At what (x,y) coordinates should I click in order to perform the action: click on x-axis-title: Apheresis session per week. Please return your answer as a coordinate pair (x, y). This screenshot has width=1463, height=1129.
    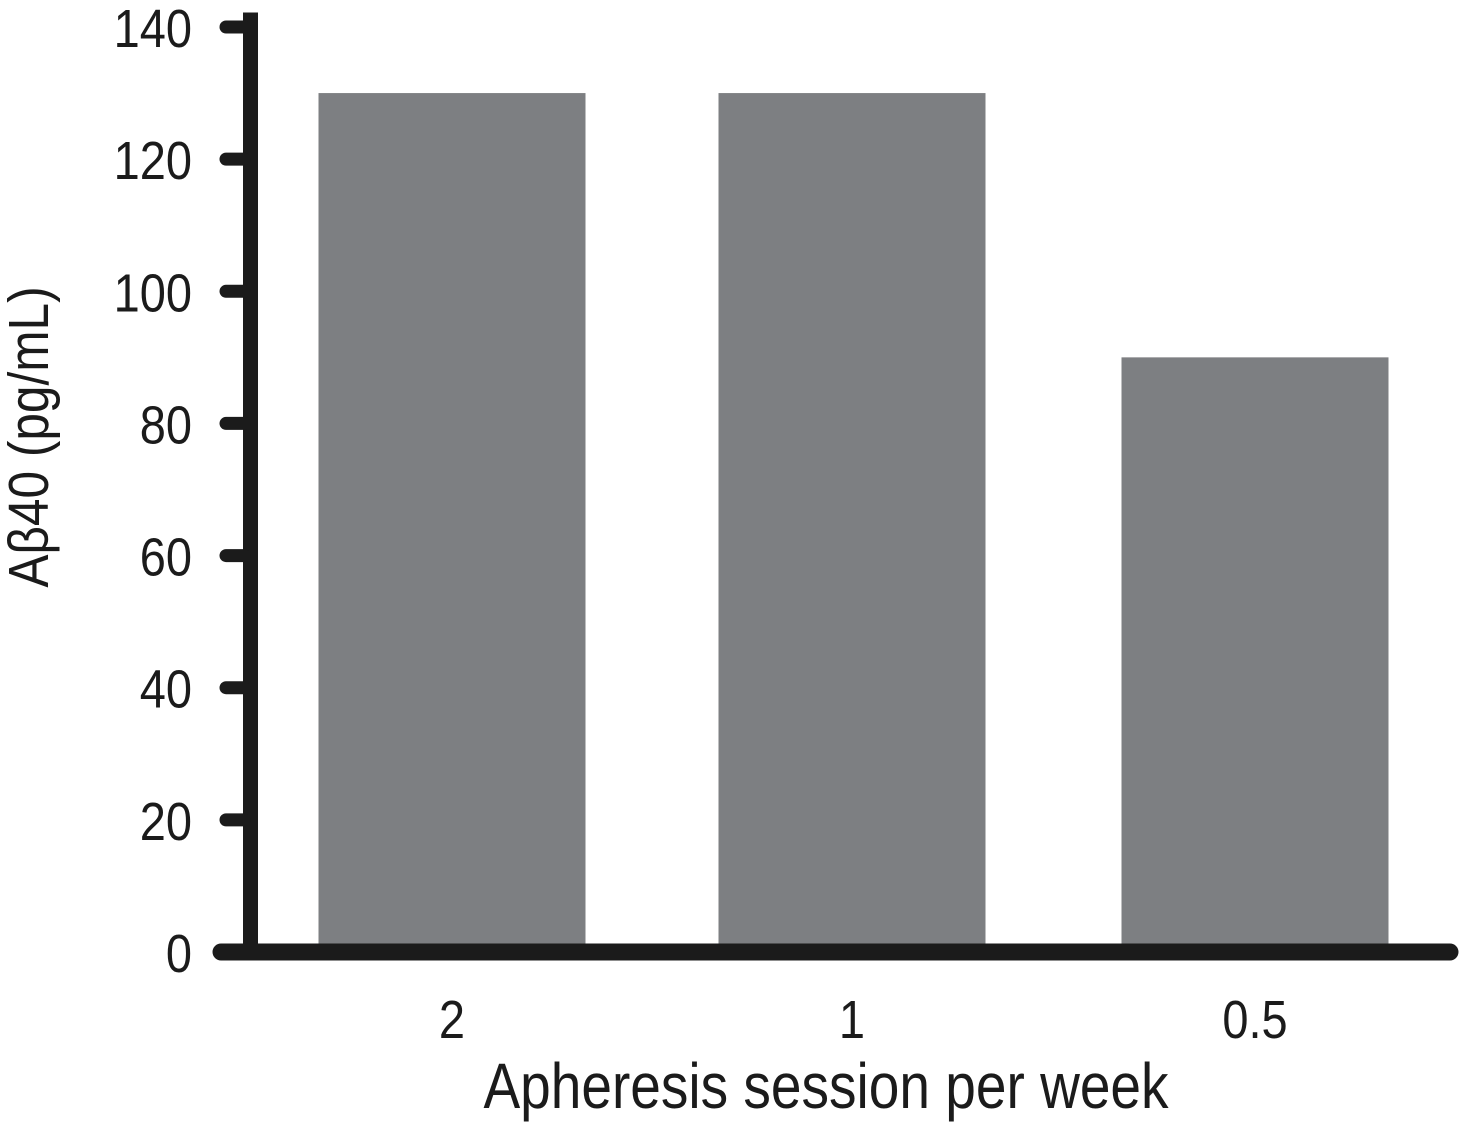
    Looking at the image, I should click on (825, 1086).